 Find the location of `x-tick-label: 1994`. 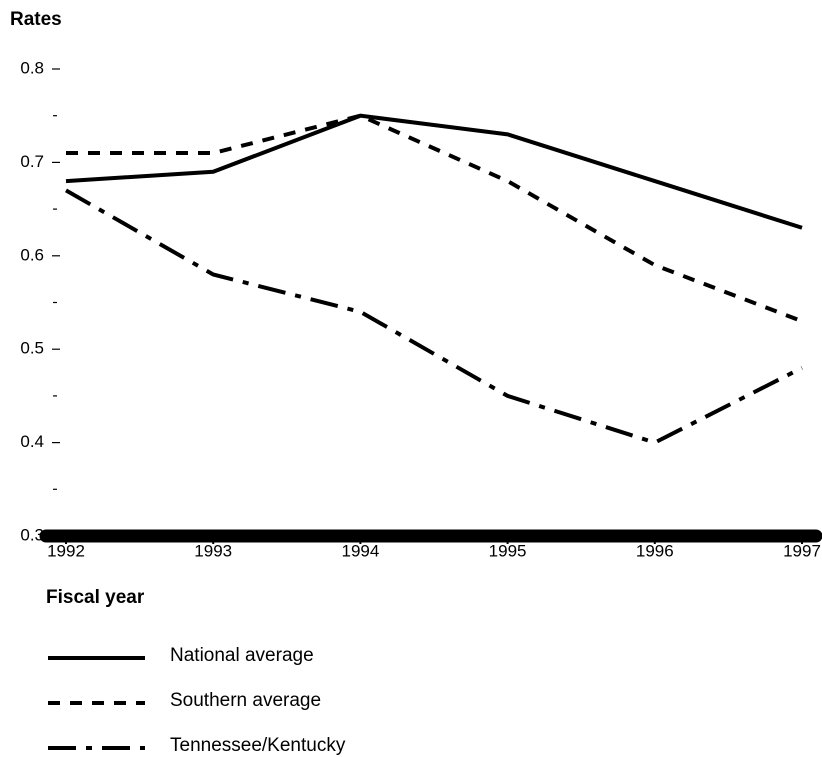

x-tick-label: 1994 is located at coordinates (360, 550).